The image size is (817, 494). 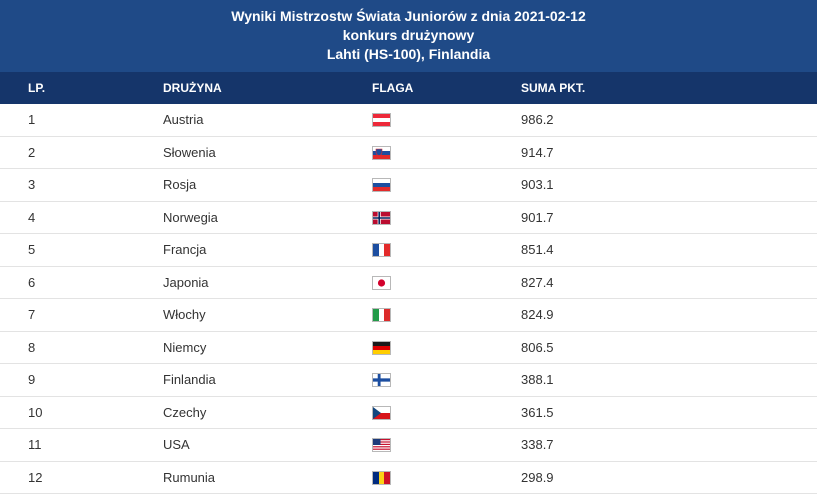 What do you see at coordinates (408, 54) in the screenshot?
I see `title-line-3: Lahti (HS-100), Finlandia` at bounding box center [408, 54].